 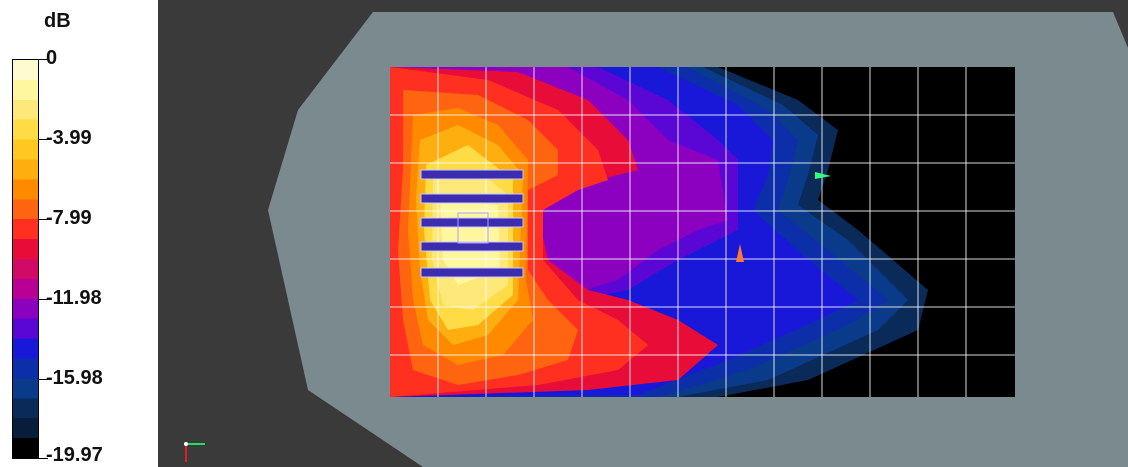 What do you see at coordinates (194, 452) in the screenshot?
I see `axis-triad-icon` at bounding box center [194, 452].